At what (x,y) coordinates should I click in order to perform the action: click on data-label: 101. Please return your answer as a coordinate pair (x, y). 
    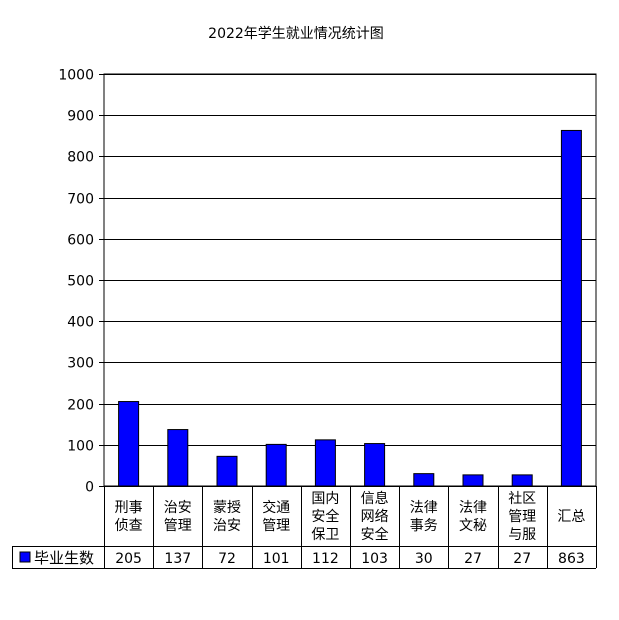
    Looking at the image, I should click on (276, 559).